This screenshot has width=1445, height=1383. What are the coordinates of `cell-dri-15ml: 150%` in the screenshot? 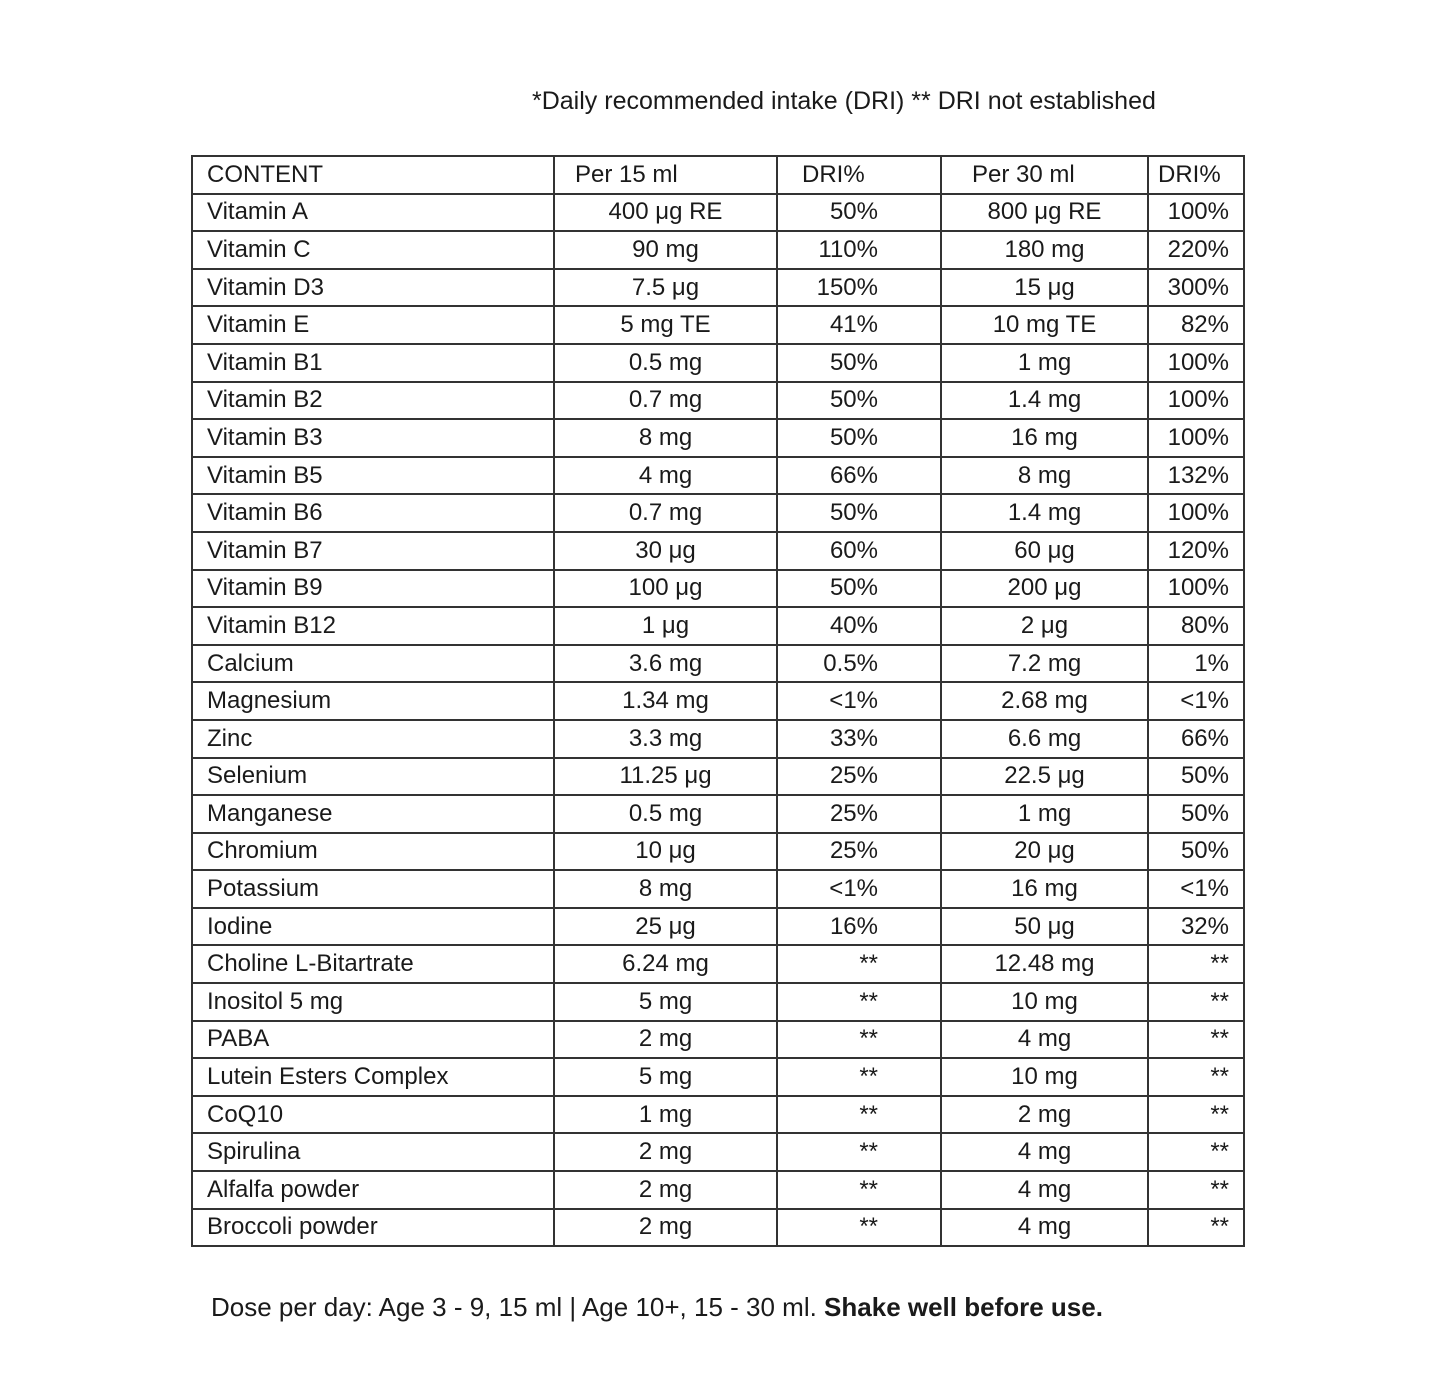 It's located at (859, 287).